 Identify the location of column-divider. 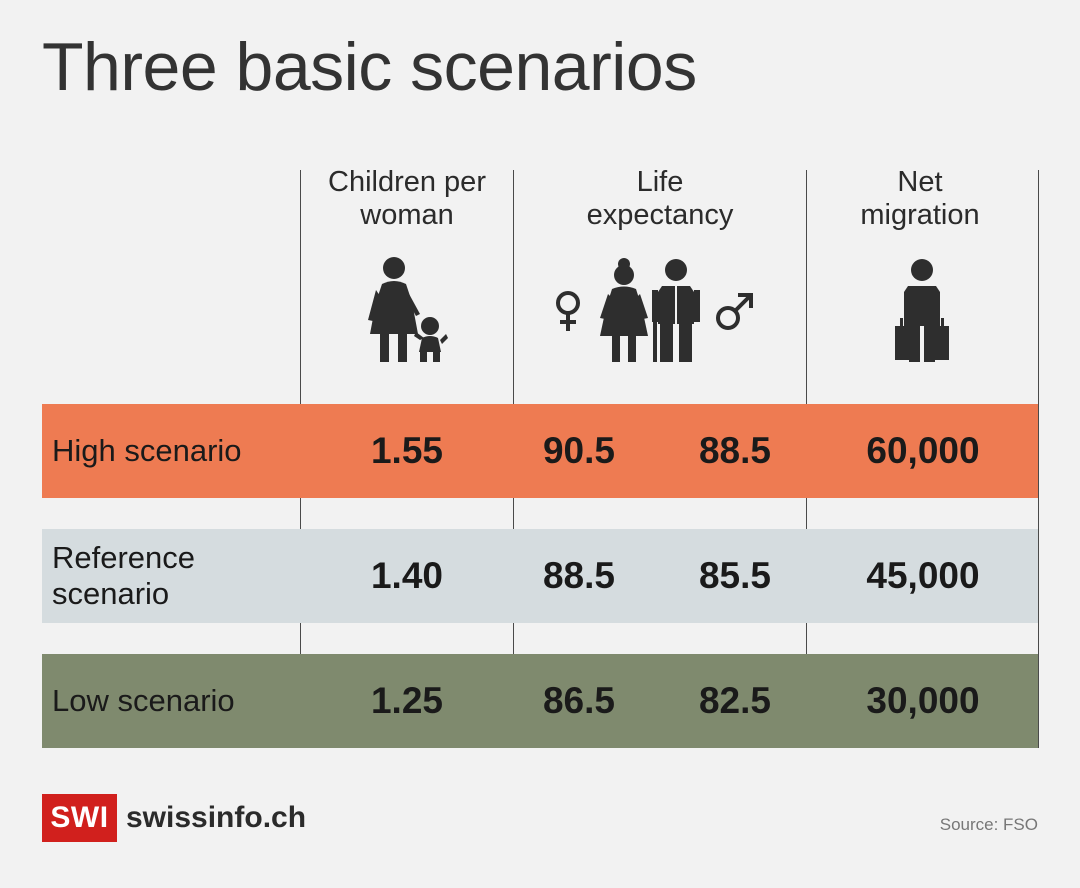
(1038, 459).